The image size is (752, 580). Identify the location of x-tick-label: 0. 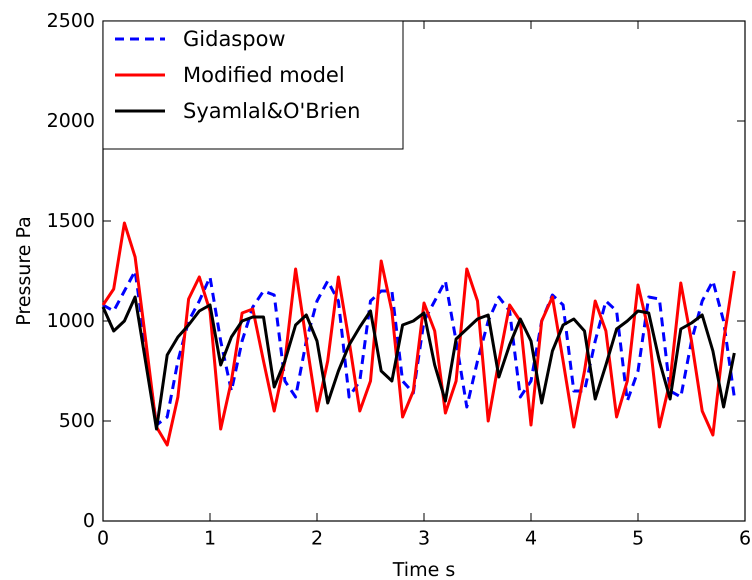
(103, 538).